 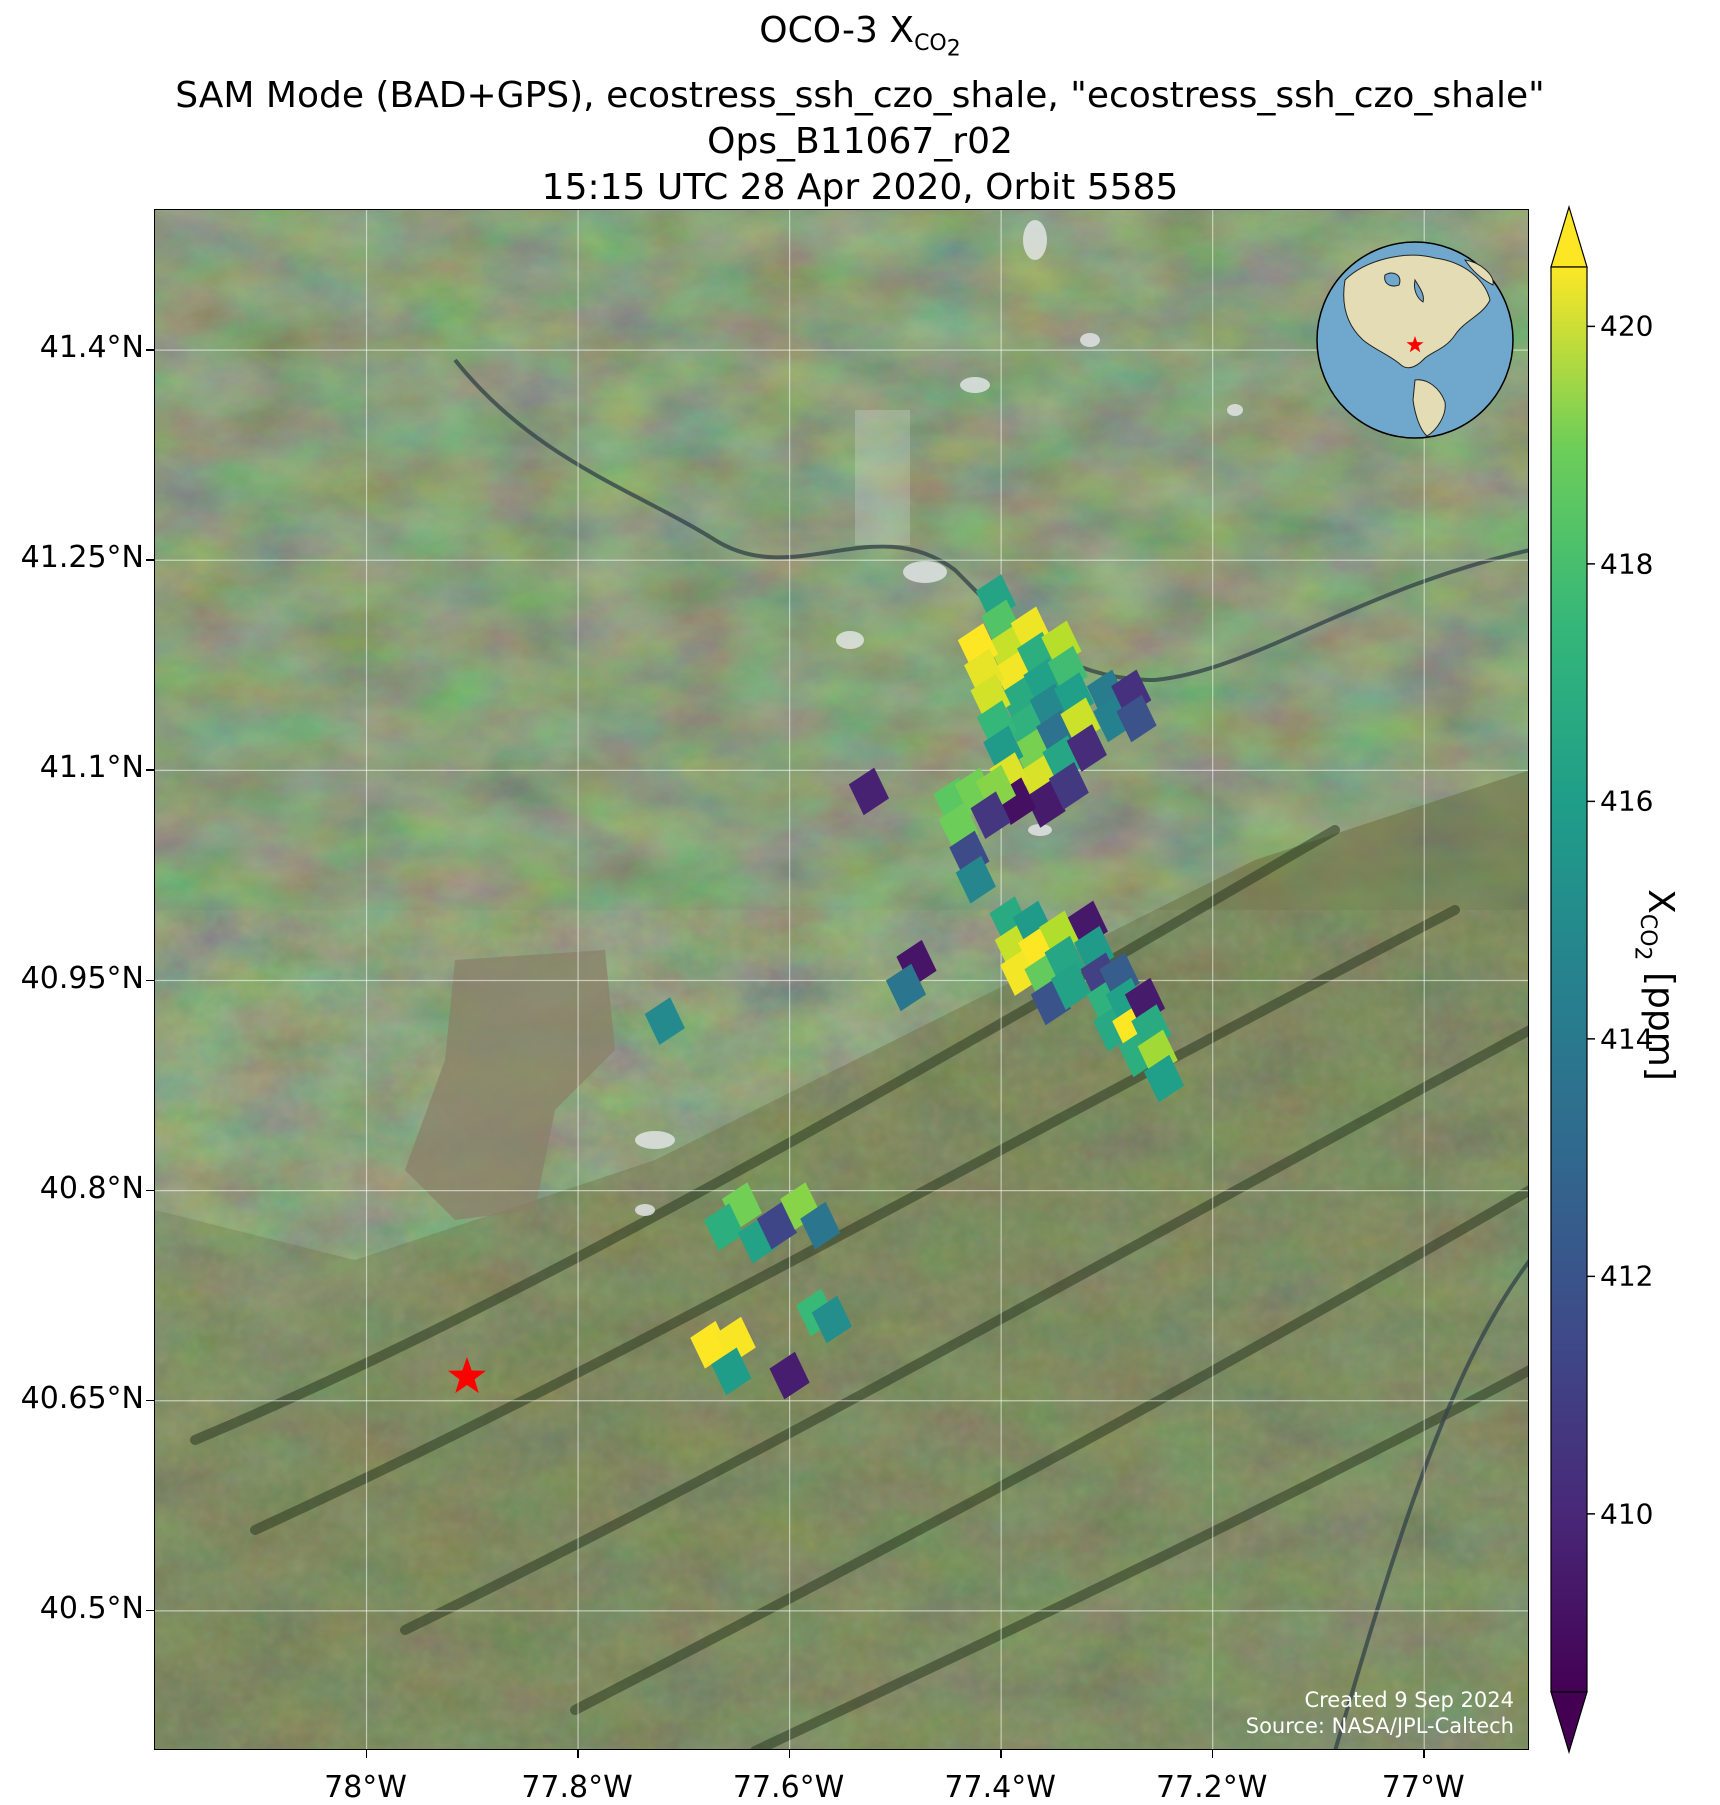 I want to click on globe-land, so click(x=1418, y=345).